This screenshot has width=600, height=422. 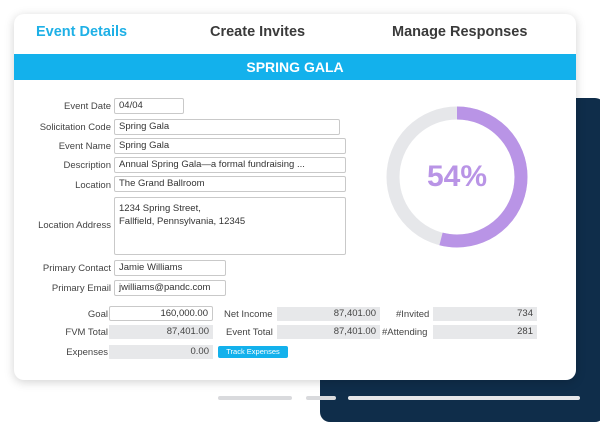 I want to click on event-total-label: Event Total, so click(x=249, y=332).